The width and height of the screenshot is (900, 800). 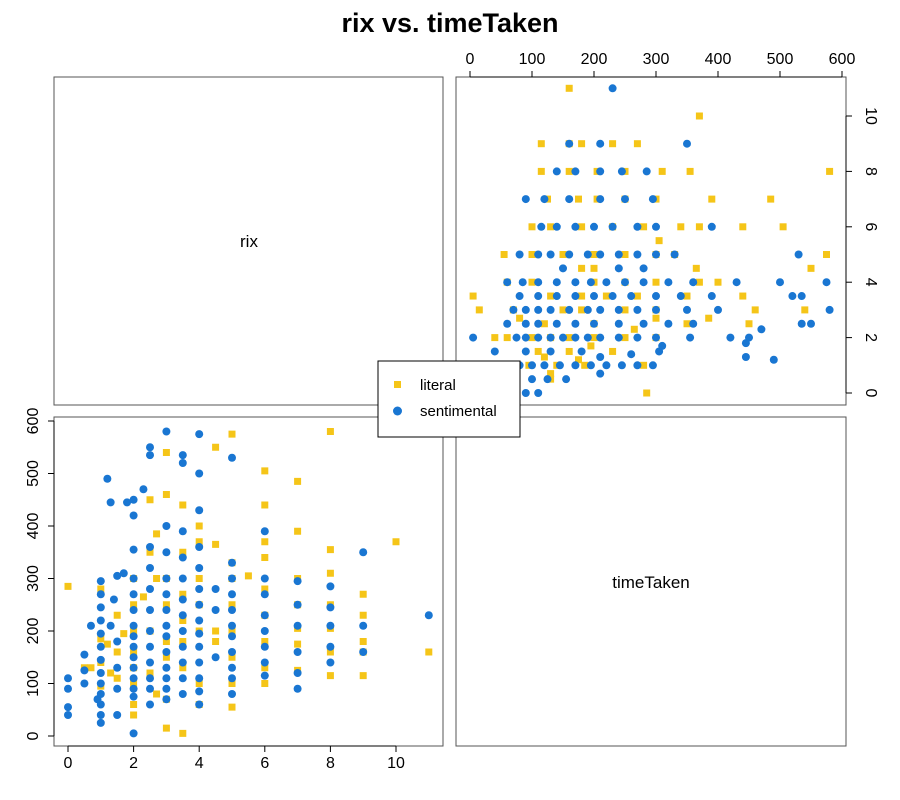 I want to click on tick-label-bottom-rix: 2, so click(x=133, y=763).